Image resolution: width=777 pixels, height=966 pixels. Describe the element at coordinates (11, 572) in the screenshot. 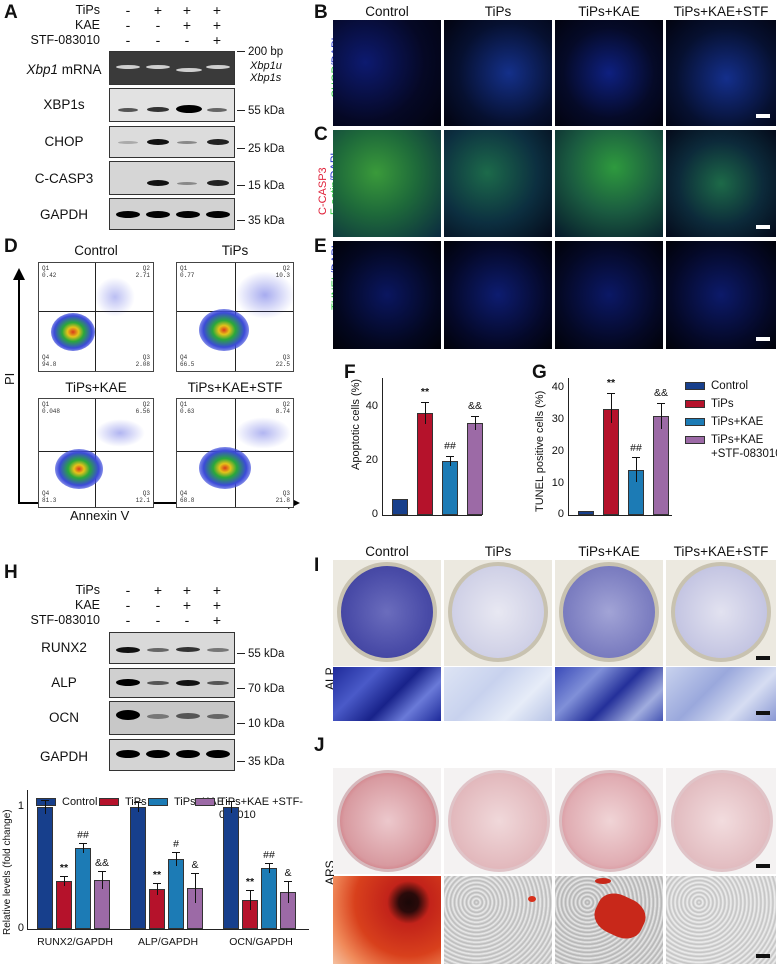

I see `panel-label-h: H` at that location.